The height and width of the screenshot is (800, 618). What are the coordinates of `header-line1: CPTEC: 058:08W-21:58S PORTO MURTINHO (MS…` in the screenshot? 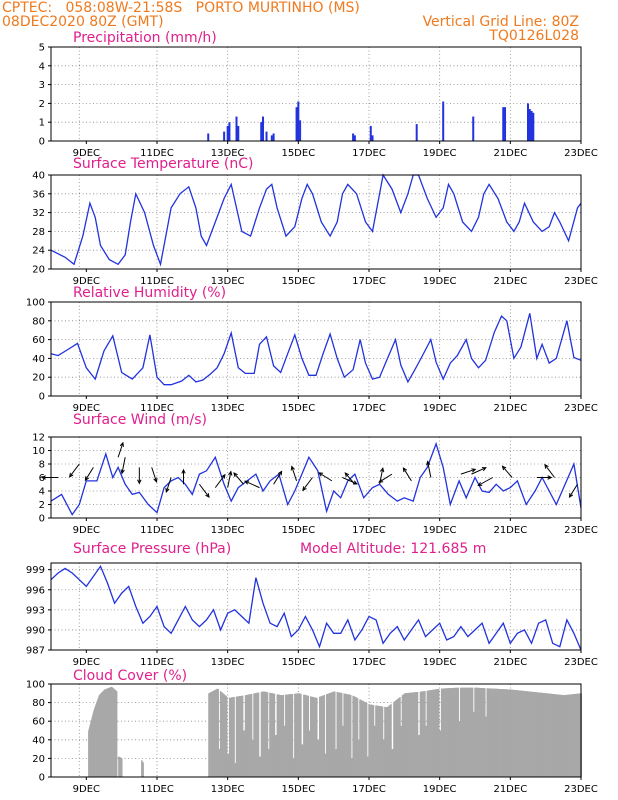 It's located at (181, 8).